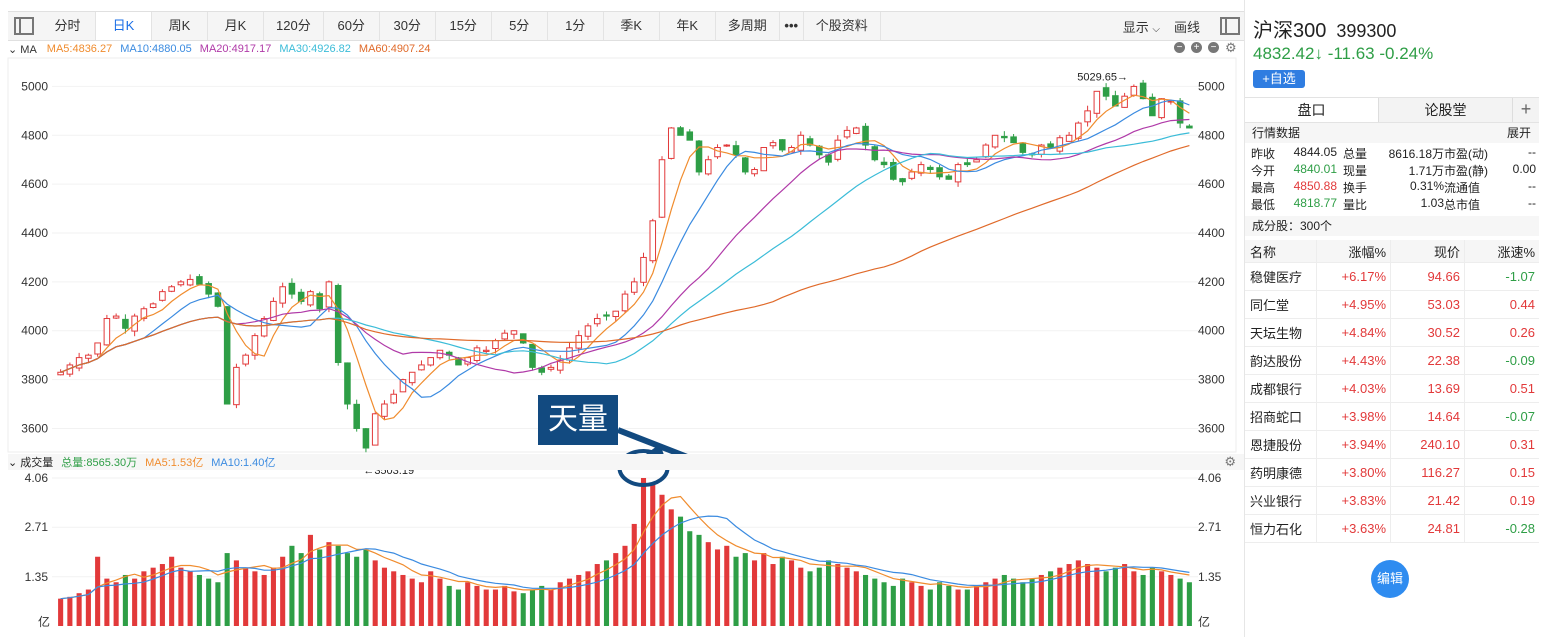 The width and height of the screenshot is (1546, 637). What do you see at coordinates (294, 26) in the screenshot?
I see `tab-period-4: 120分` at bounding box center [294, 26].